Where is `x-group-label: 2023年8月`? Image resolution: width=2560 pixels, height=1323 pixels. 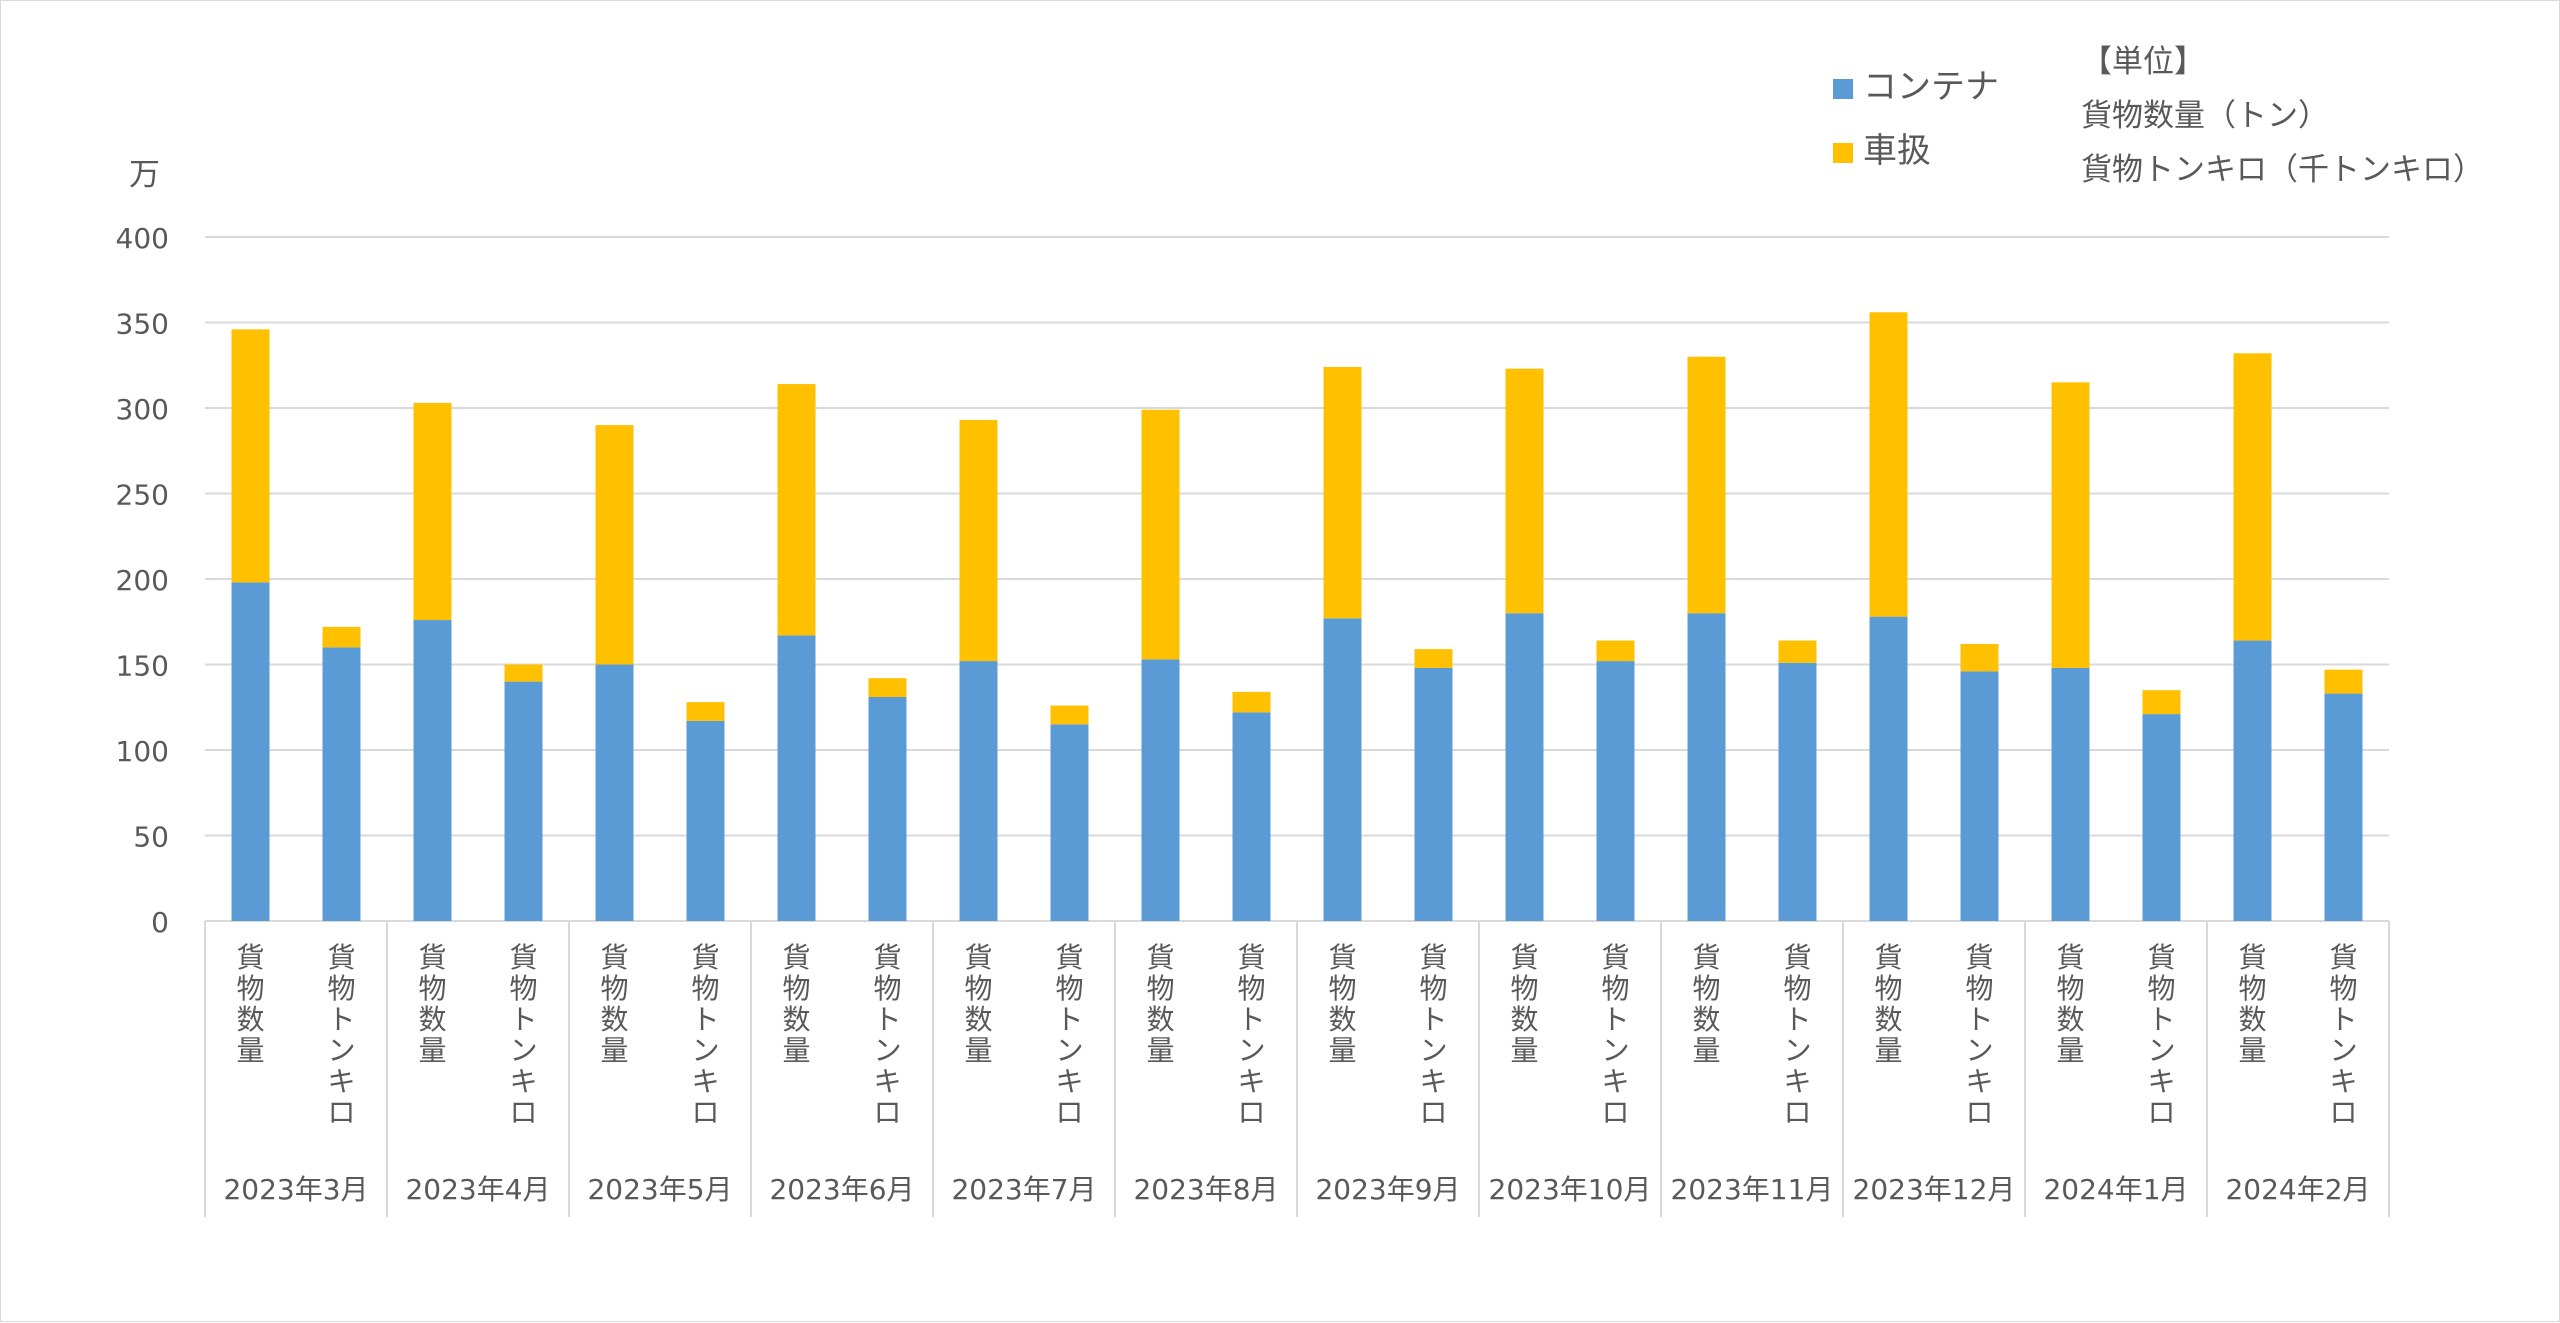
x-group-label: 2023年8月 is located at coordinates (1205, 1189).